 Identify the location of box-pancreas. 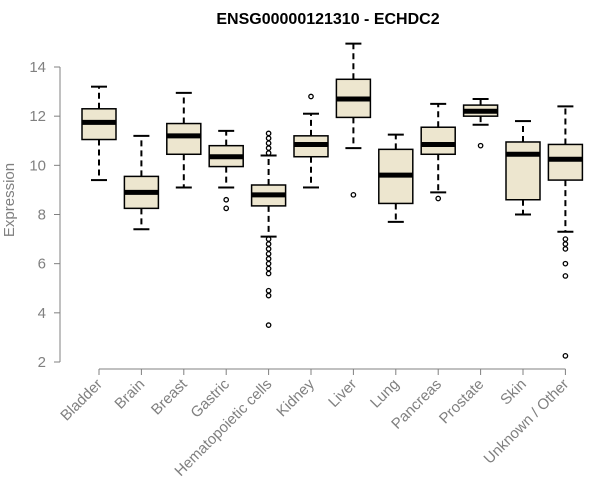
(438, 152).